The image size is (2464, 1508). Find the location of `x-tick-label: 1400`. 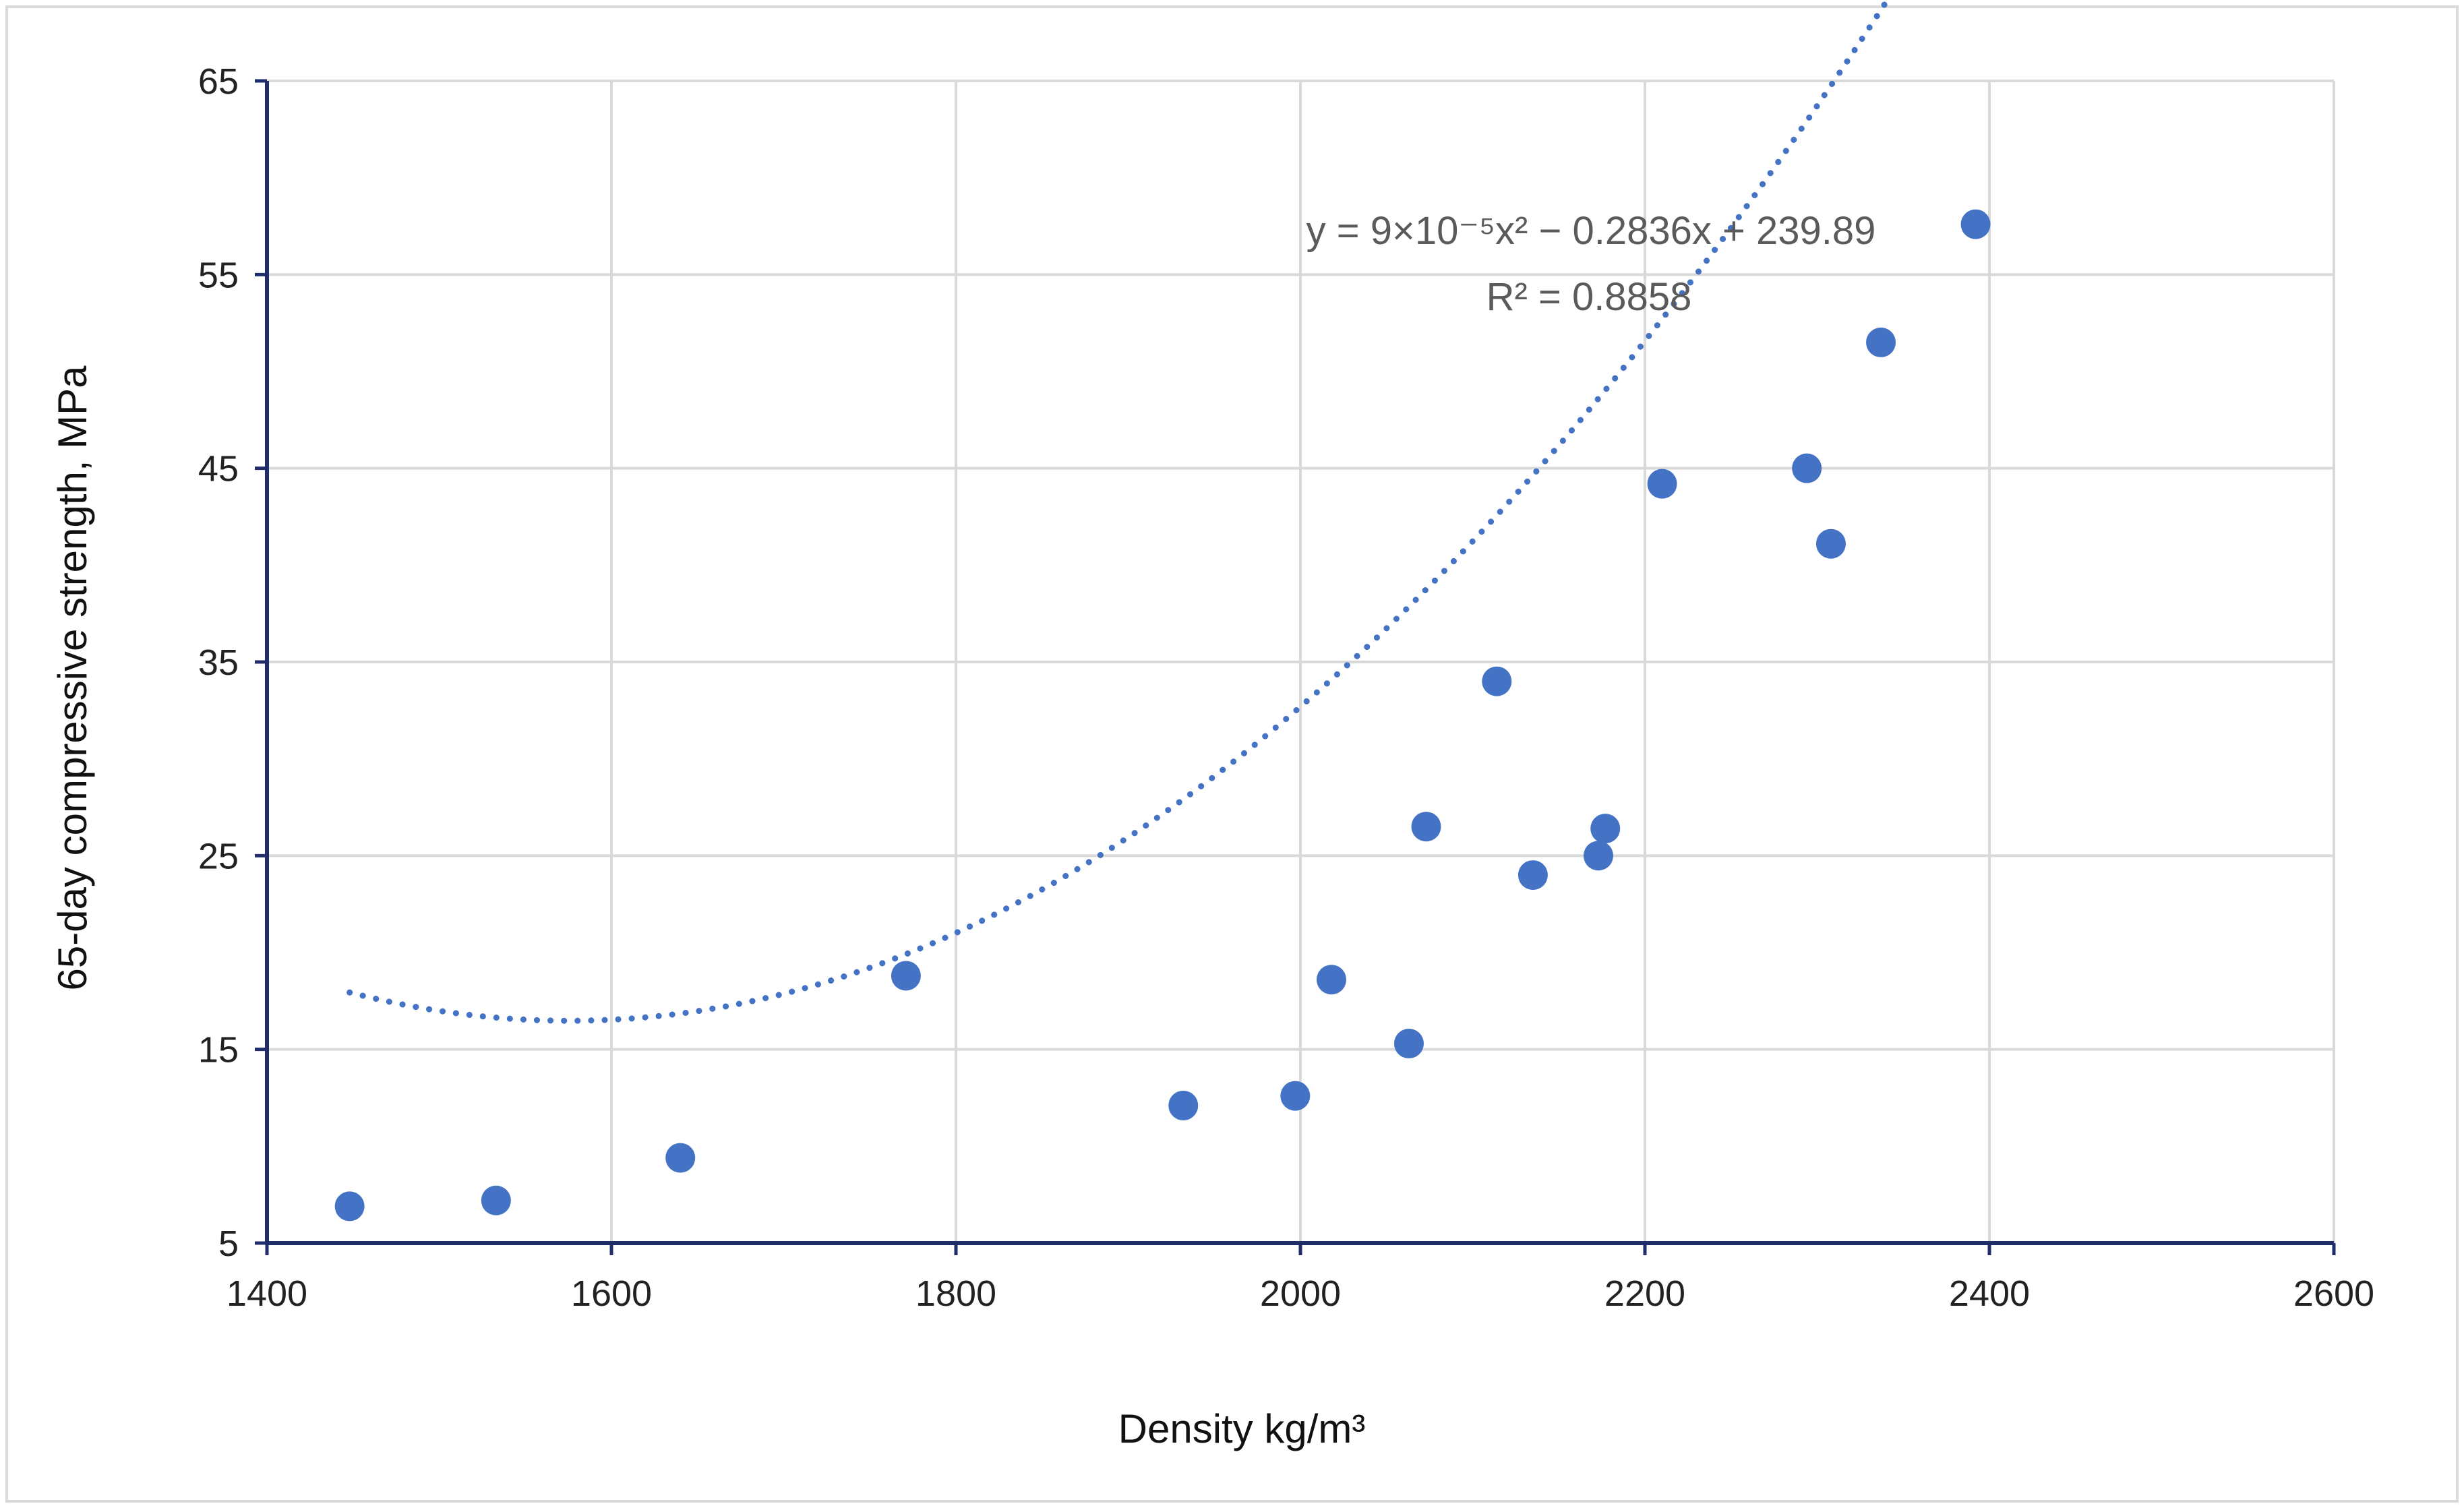

x-tick-label: 1400 is located at coordinates (267, 1293).